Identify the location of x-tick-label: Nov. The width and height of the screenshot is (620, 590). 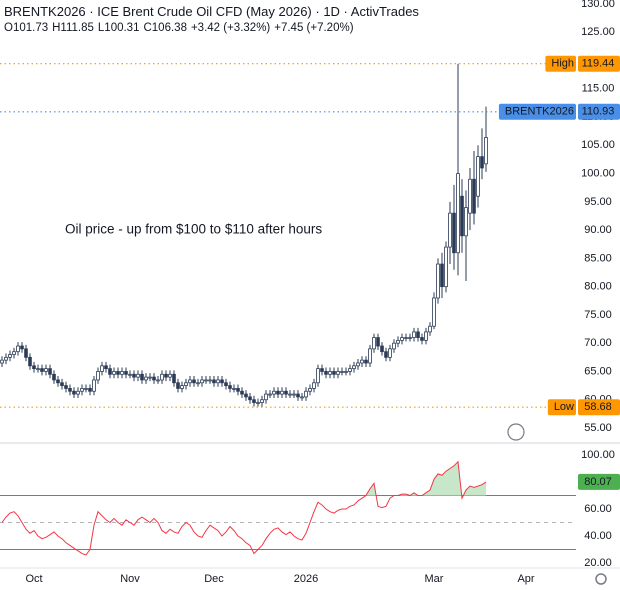
(130, 579).